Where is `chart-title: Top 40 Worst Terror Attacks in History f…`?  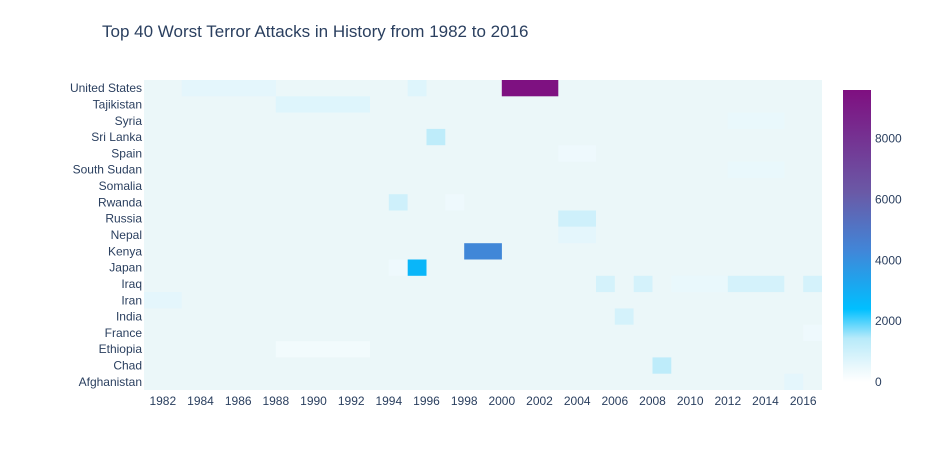
chart-title: Top 40 Worst Terror Attacks in History f… is located at coordinates (315, 31).